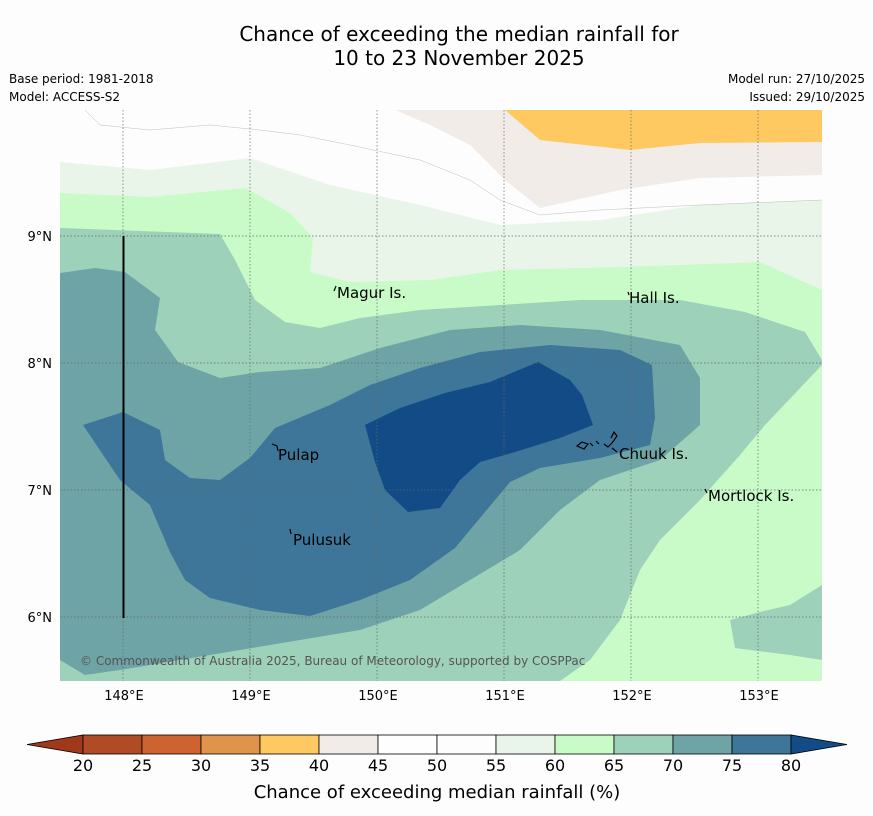  I want to click on colorbar-tick-label: 45, so click(378, 765).